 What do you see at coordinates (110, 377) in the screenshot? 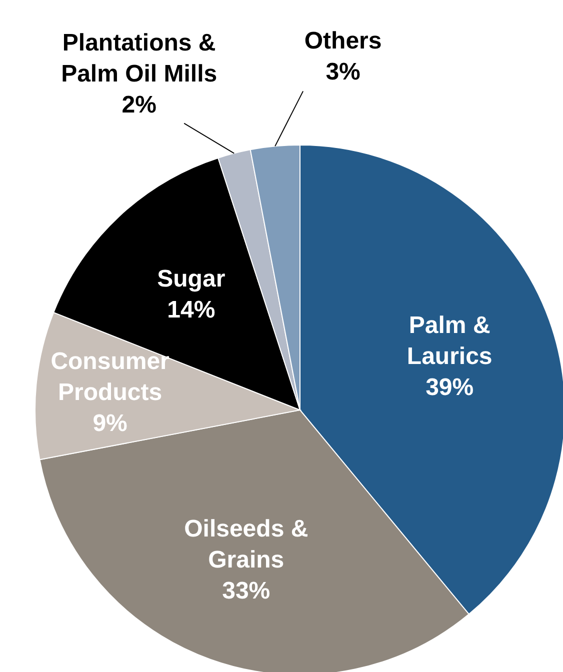
I see `slice-label: Consumer Products` at bounding box center [110, 377].